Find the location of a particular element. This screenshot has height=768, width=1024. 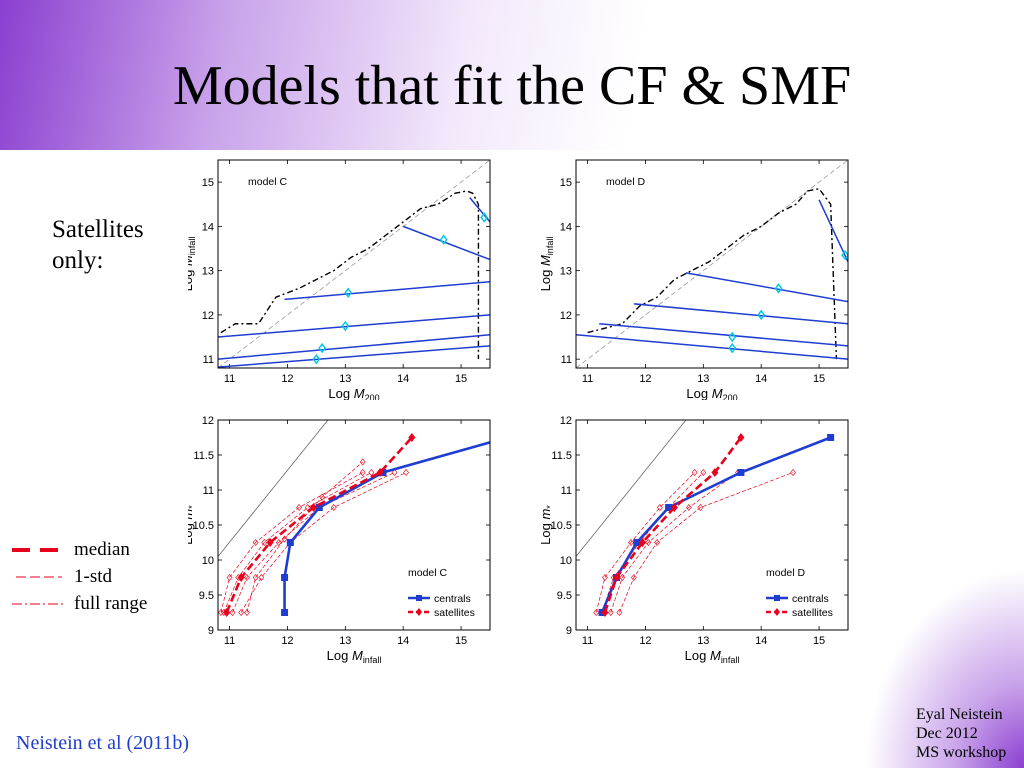

satellites-line is located at coordinates (319, 524).